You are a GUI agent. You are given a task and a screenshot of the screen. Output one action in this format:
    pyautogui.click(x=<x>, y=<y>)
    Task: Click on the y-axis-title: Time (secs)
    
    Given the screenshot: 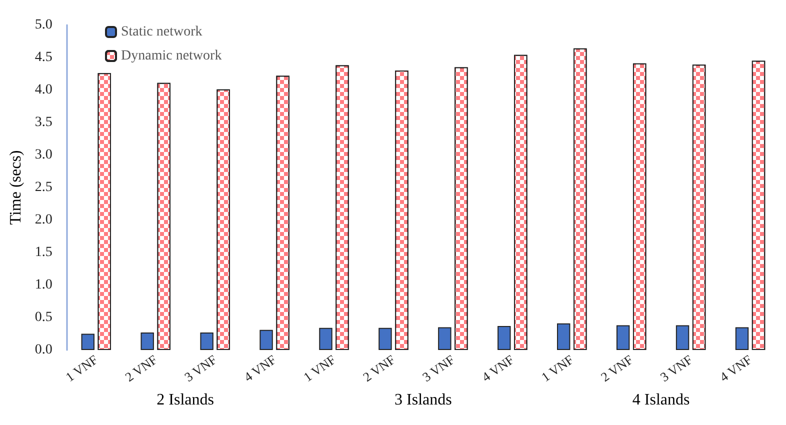 What is the action you would take?
    pyautogui.click(x=16, y=187)
    